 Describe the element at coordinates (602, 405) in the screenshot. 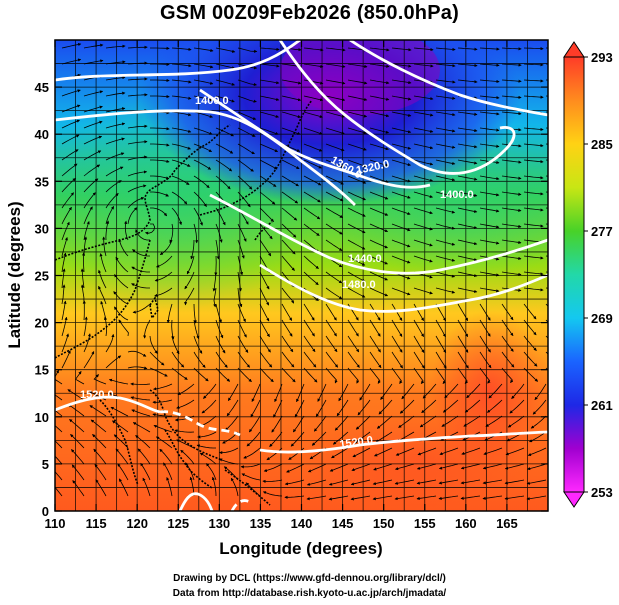

I see `colorbar-label: 261` at that location.